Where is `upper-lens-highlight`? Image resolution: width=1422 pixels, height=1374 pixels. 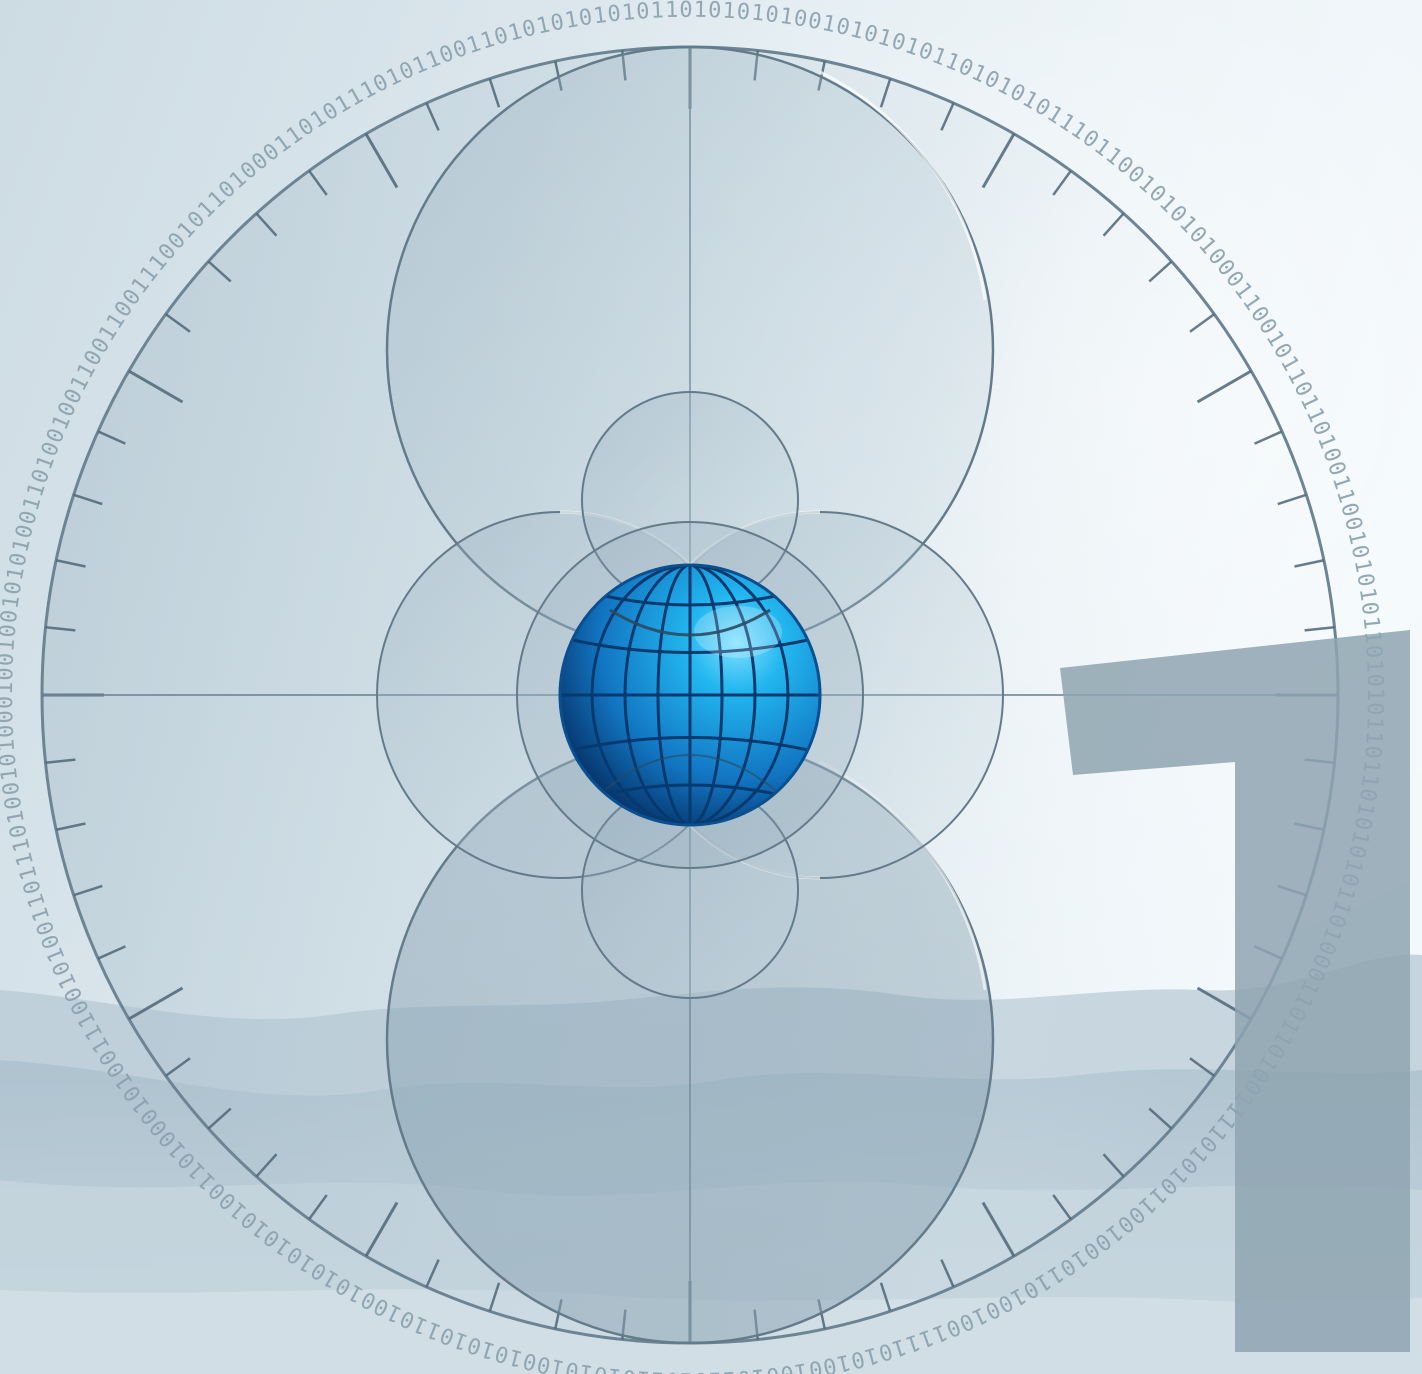
upper-lens-highlight is located at coordinates (903, 185).